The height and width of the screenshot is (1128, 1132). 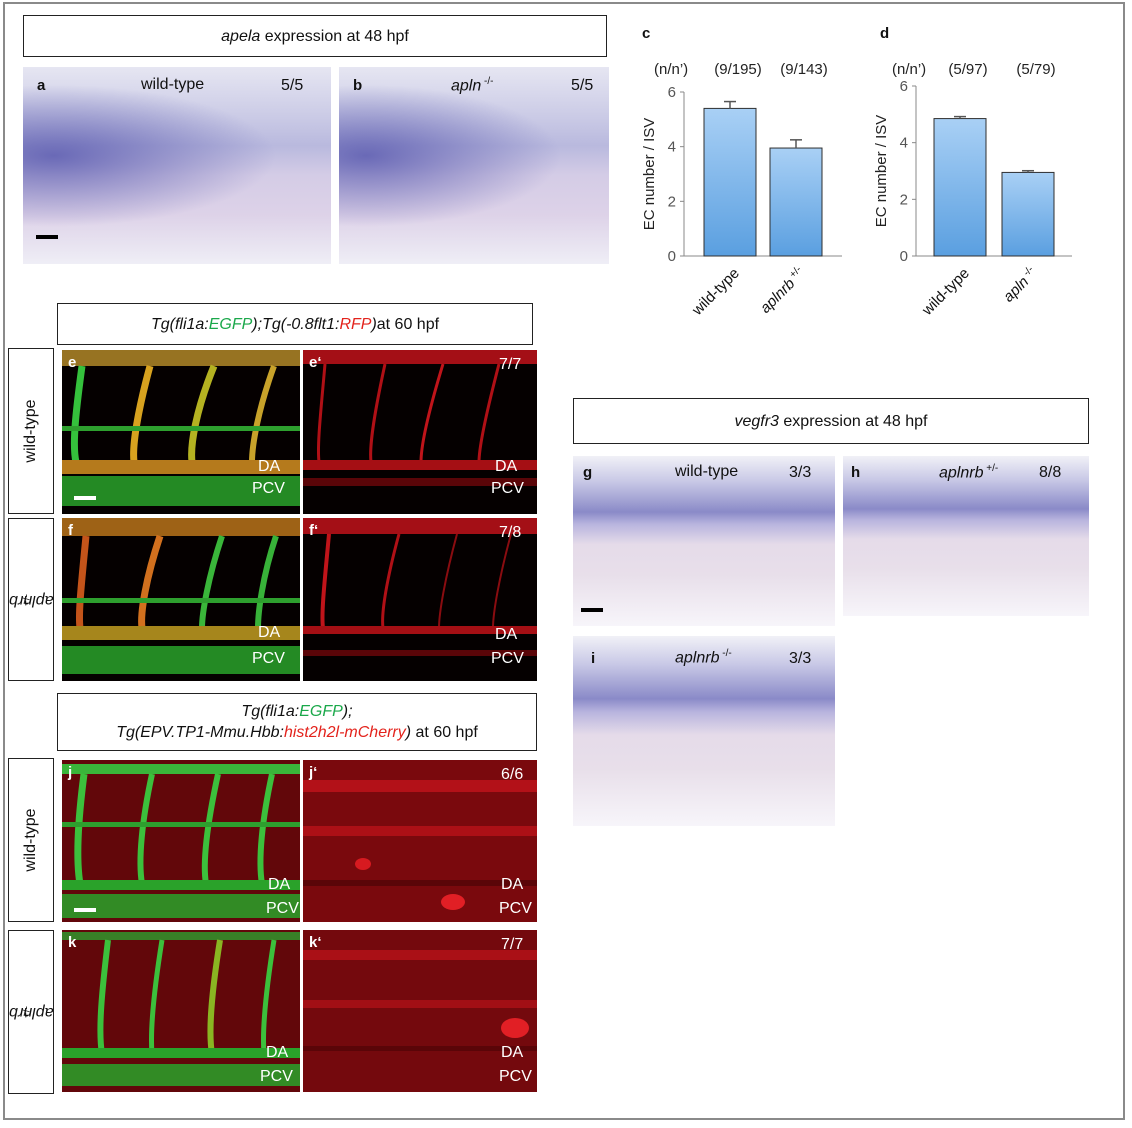 I want to click on chart-c-y-tick-label: 6, so click(x=672, y=92).